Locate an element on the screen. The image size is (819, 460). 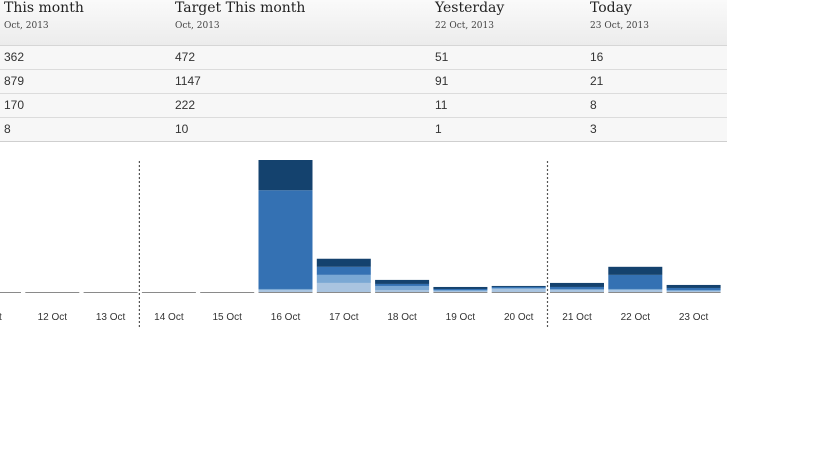
cell: 170 is located at coordinates (87, 105).